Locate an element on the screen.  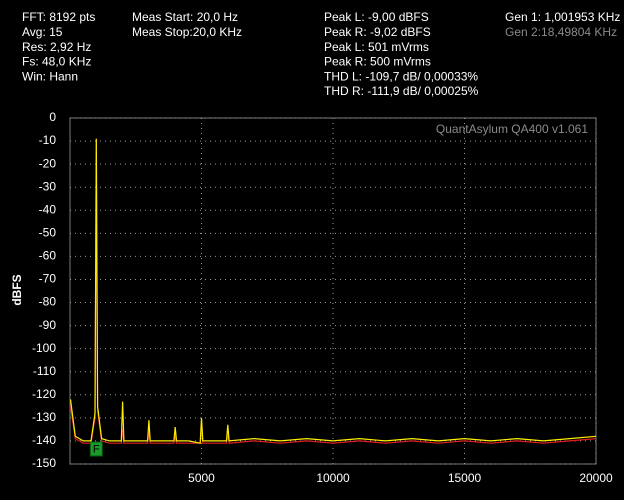
header-text: Peak L: 501 mVrms is located at coordinates (376, 47).